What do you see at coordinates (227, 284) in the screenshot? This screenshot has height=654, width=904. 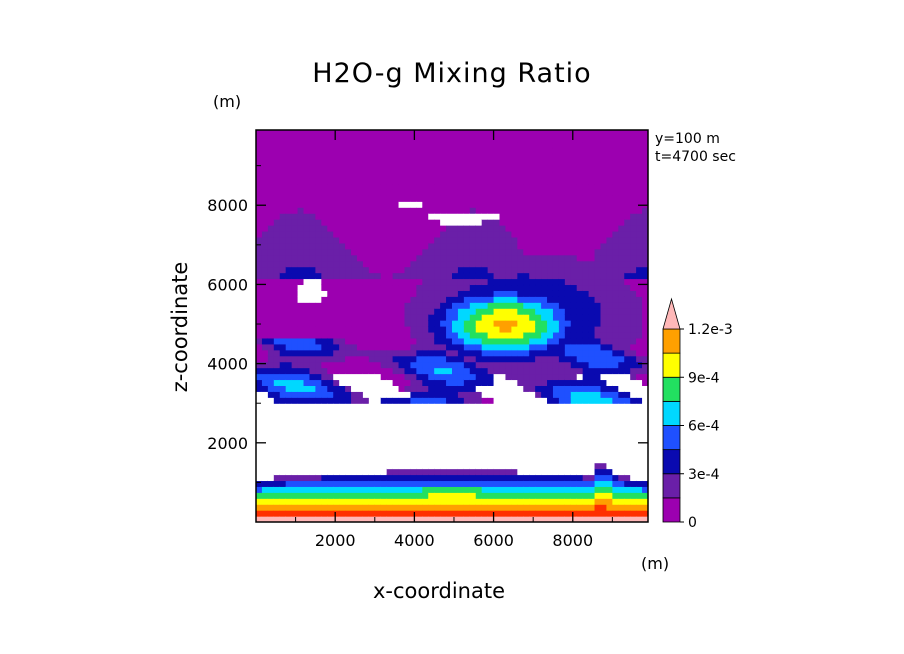 I see `y-tick-label: 6000` at bounding box center [227, 284].